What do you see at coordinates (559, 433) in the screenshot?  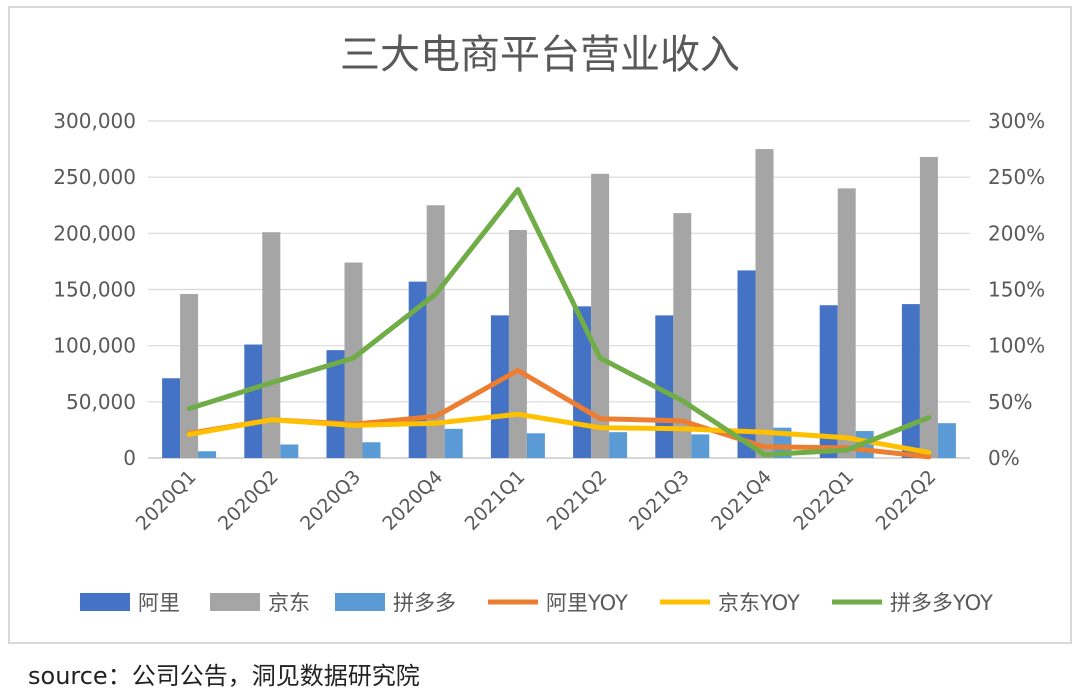 I see `line-京东YOY` at bounding box center [559, 433].